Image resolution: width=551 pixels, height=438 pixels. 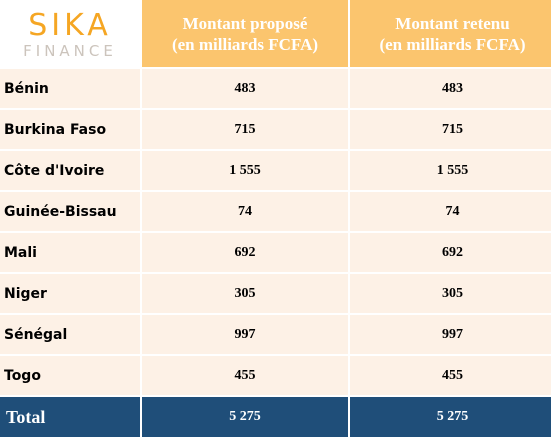 I want to click on total-label: Total, so click(x=70, y=417).